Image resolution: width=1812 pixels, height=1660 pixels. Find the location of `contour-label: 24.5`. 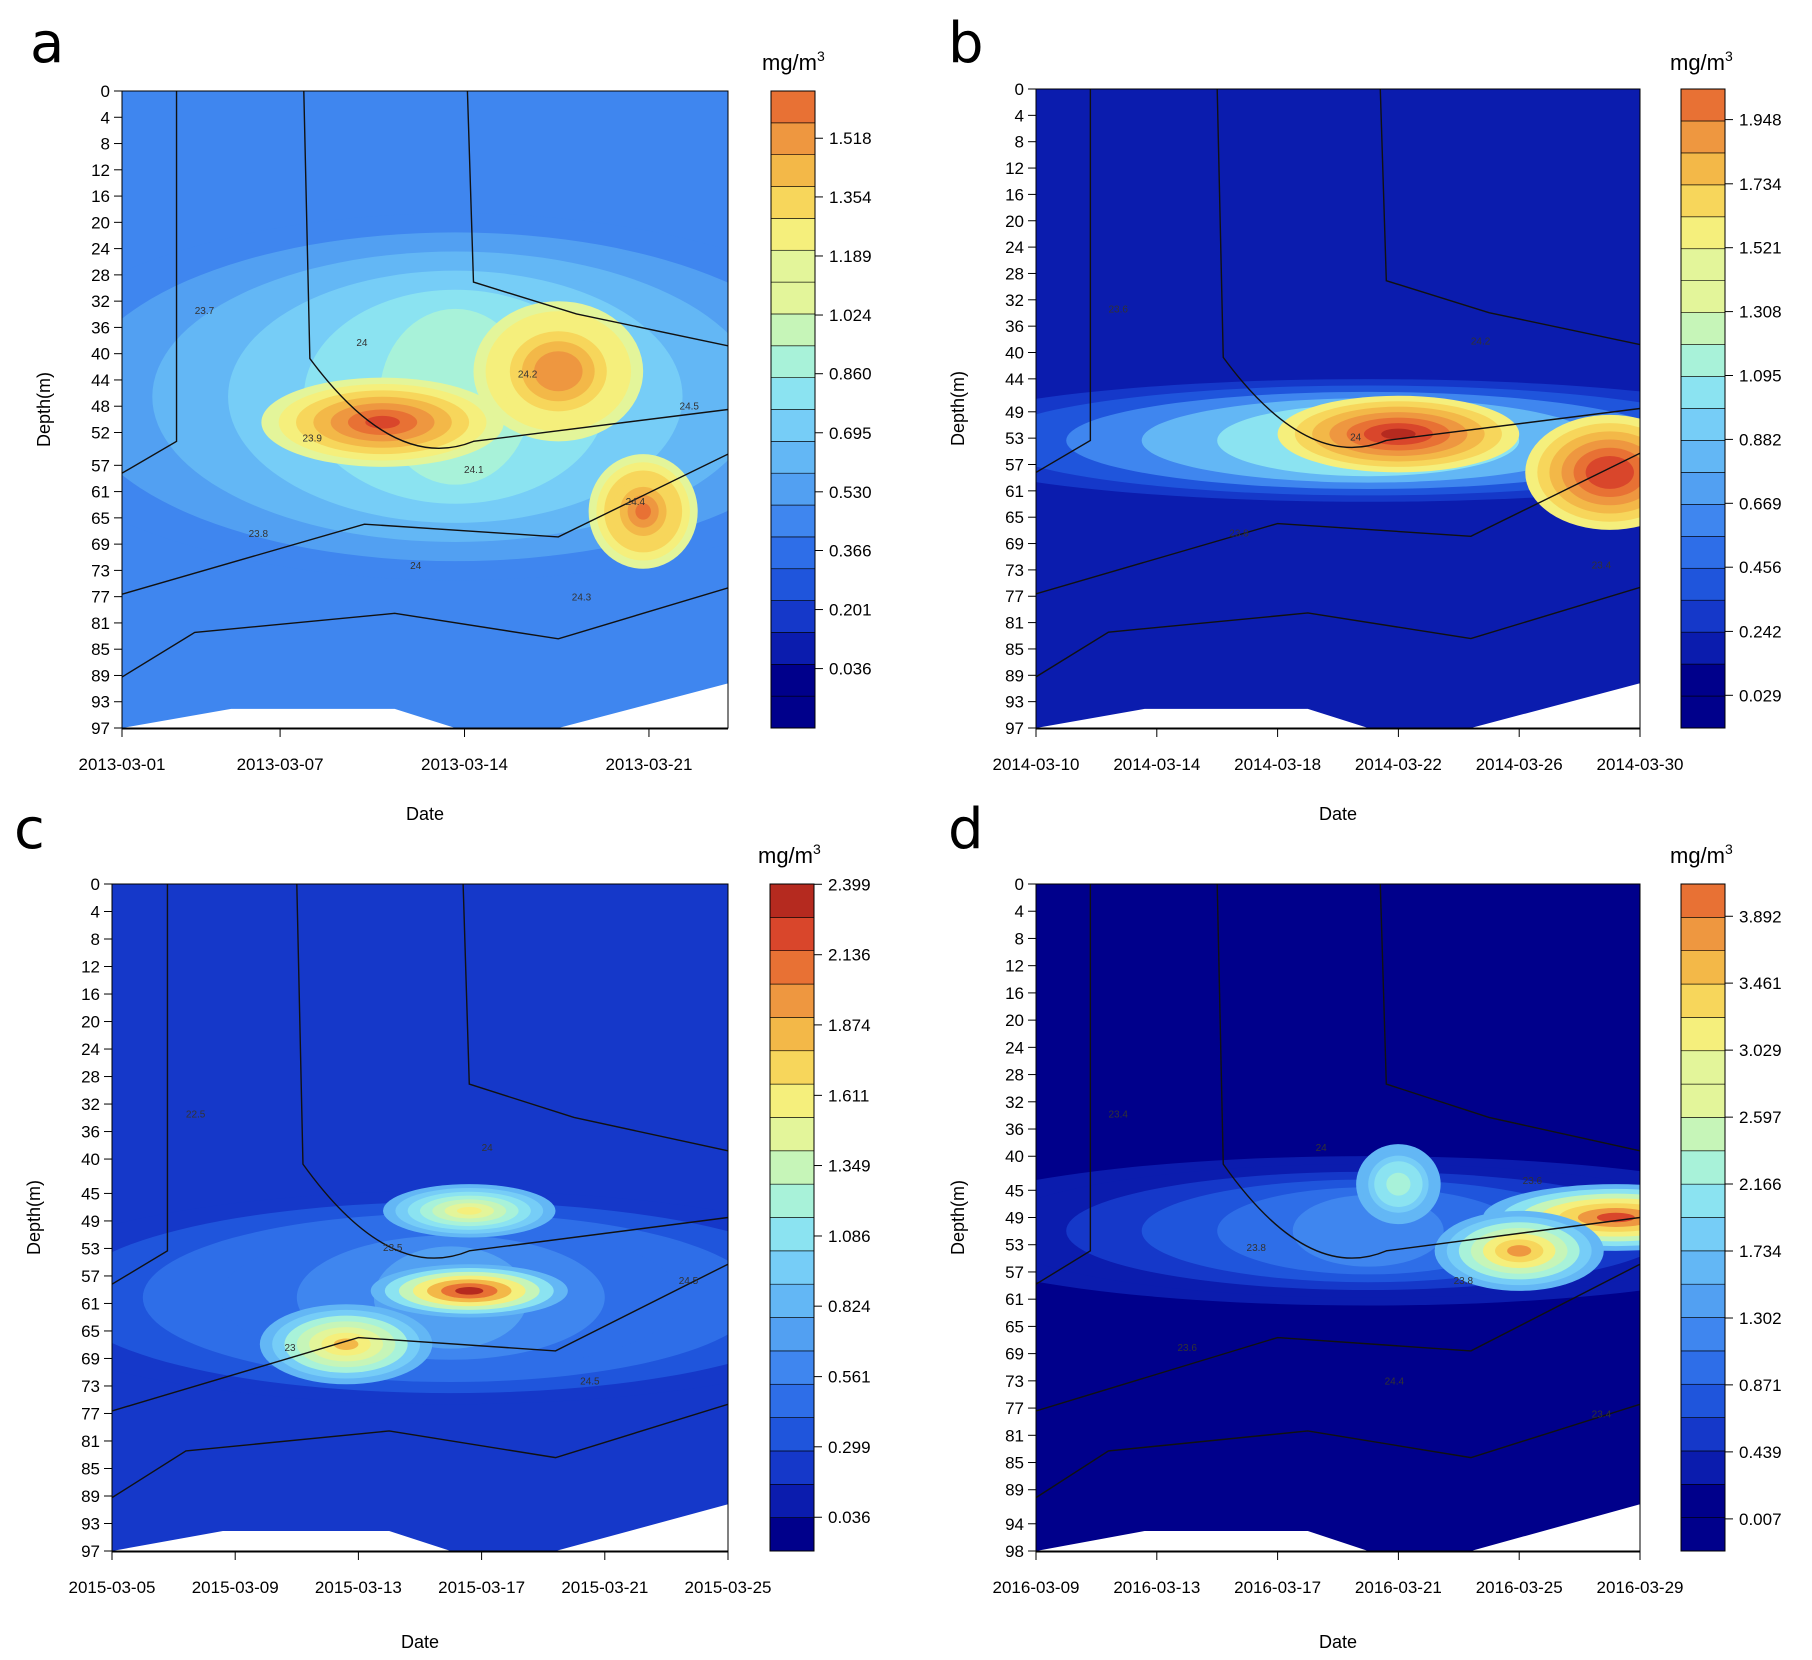

contour-label: 24.5 is located at coordinates (690, 407).